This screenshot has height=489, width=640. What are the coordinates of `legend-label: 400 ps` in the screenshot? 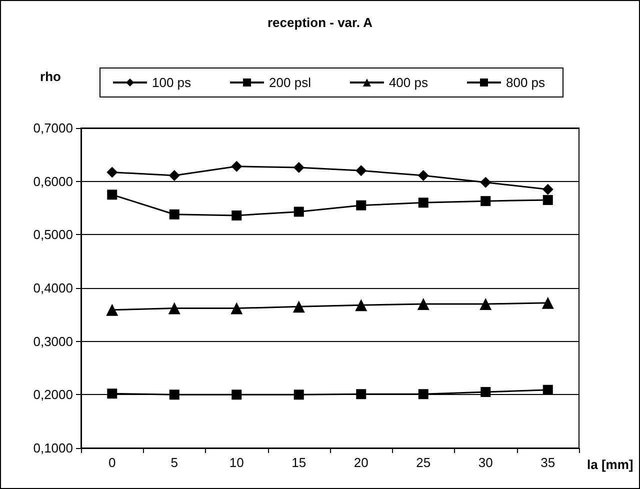 It's located at (408, 82).